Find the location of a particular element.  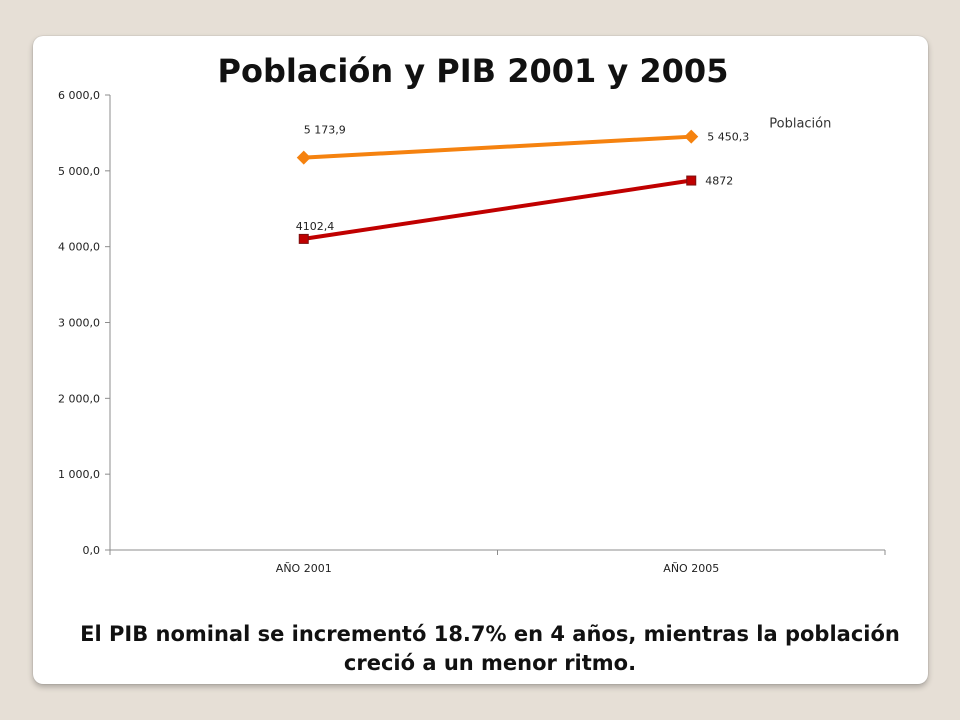

y-tick-label: 1 000,0 is located at coordinates (79, 474).